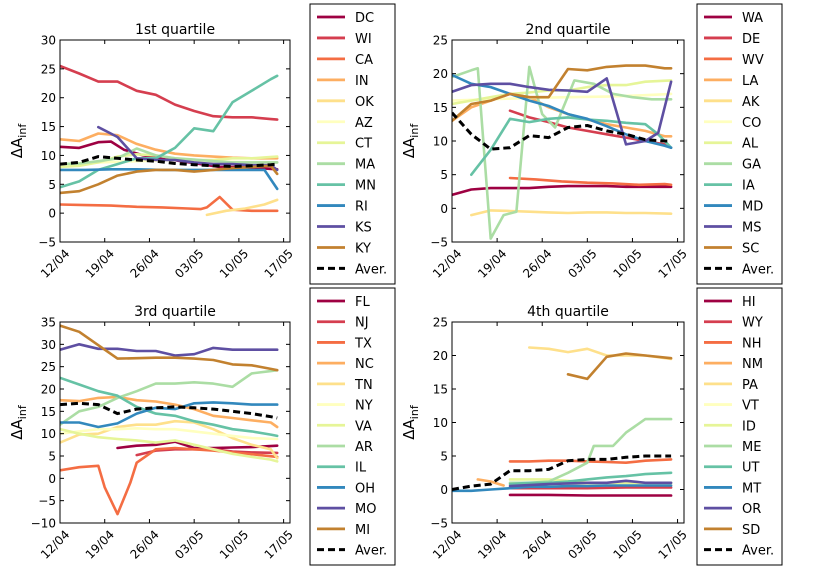 The image size is (818, 570). I want to click on series-line-mi, so click(169, 348).